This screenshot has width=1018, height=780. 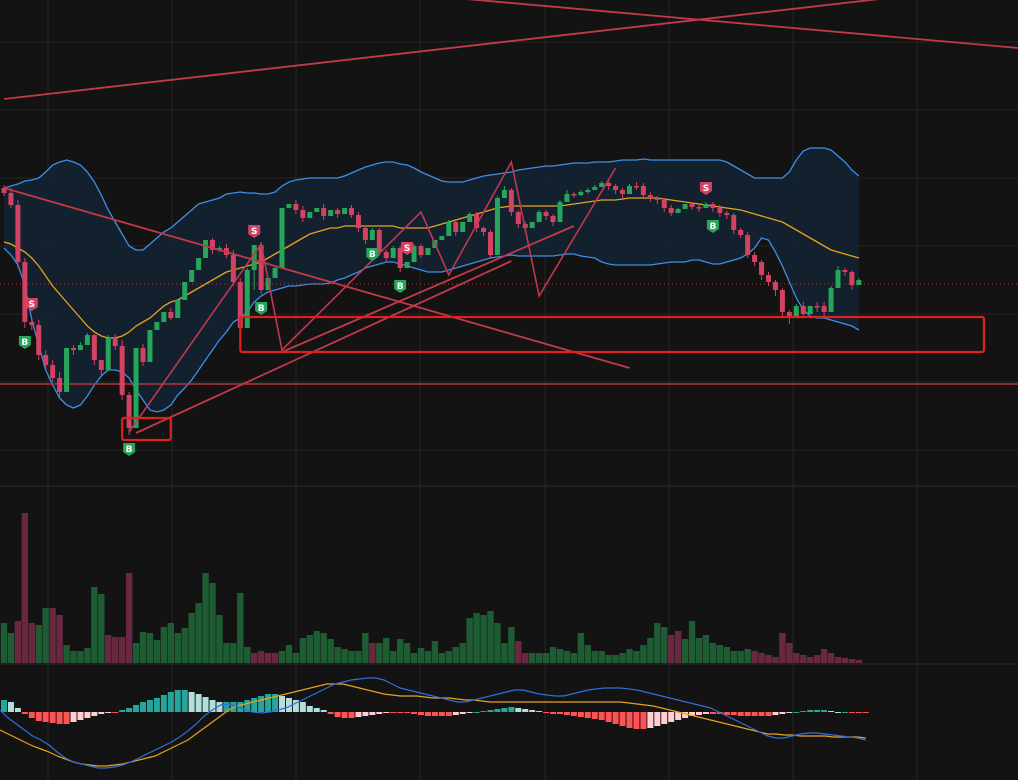 I want to click on buy-label: B, so click(x=261, y=309).